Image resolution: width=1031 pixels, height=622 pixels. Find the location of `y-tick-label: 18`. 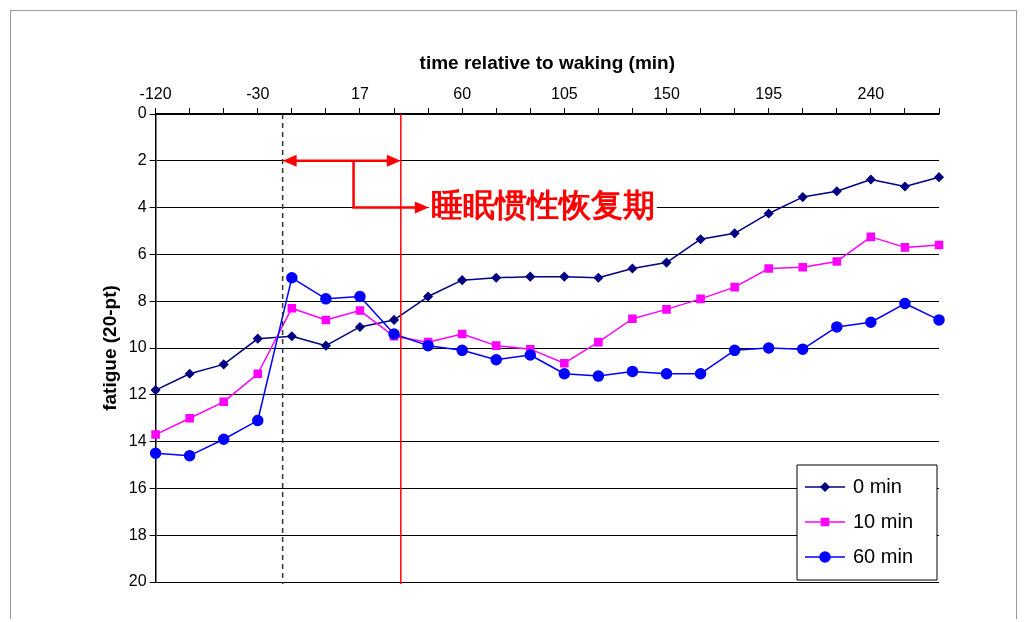

y-tick-label: 18 is located at coordinates (137, 534).